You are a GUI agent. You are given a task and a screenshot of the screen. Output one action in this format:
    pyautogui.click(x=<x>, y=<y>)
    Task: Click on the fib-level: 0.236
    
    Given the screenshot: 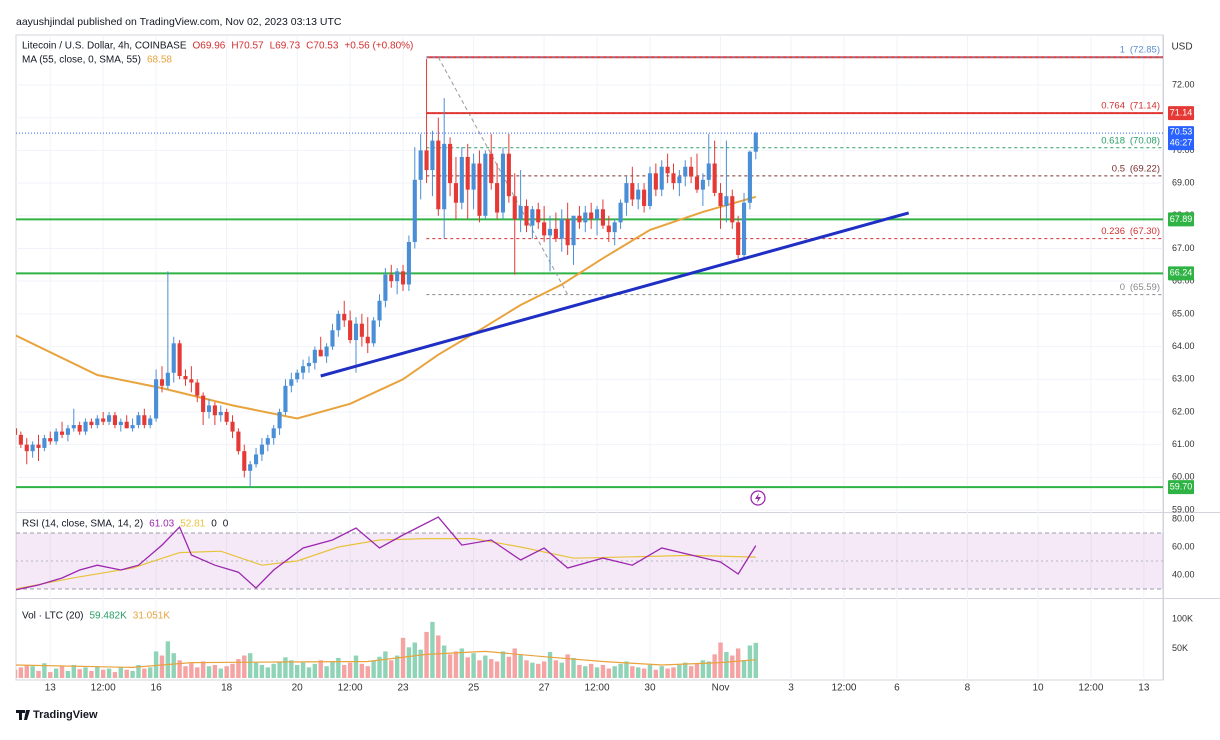 What is the action you would take?
    pyautogui.click(x=1113, y=231)
    